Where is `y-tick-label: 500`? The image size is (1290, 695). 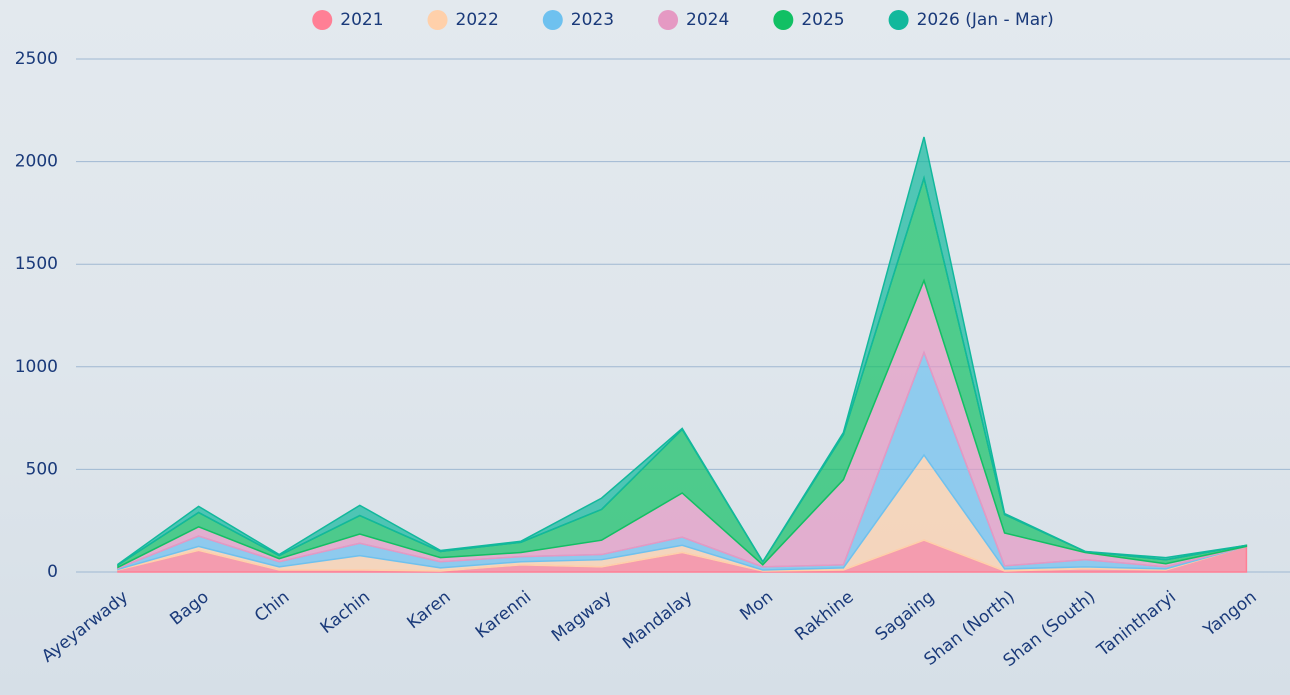 y-tick-label: 500 is located at coordinates (42, 469).